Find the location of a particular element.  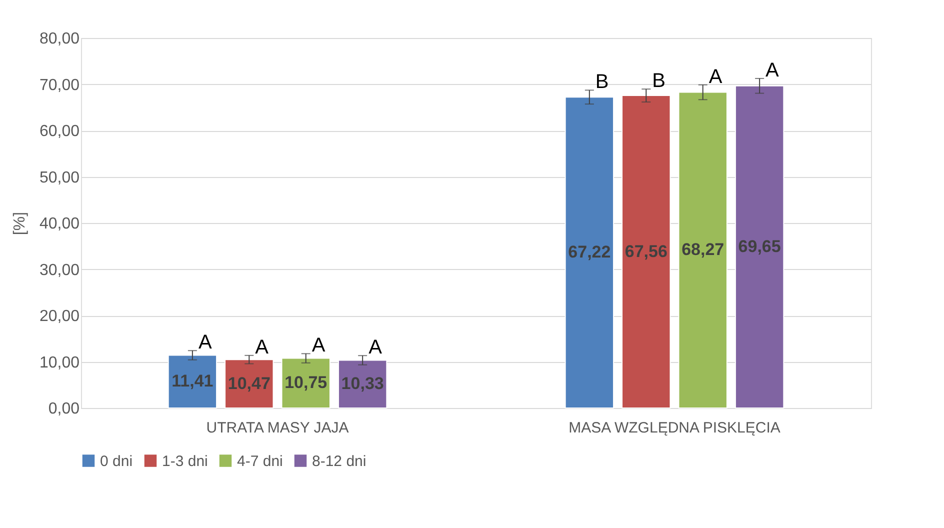

y-tick-label: 70,00 is located at coordinates (59, 85).